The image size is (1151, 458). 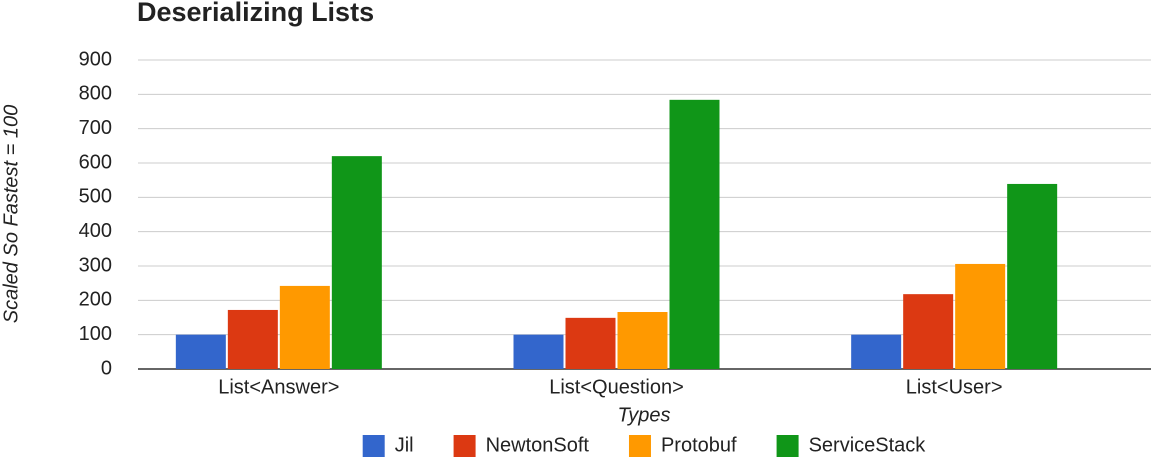 What do you see at coordinates (644, 415) in the screenshot?
I see `x-axis-title: Types` at bounding box center [644, 415].